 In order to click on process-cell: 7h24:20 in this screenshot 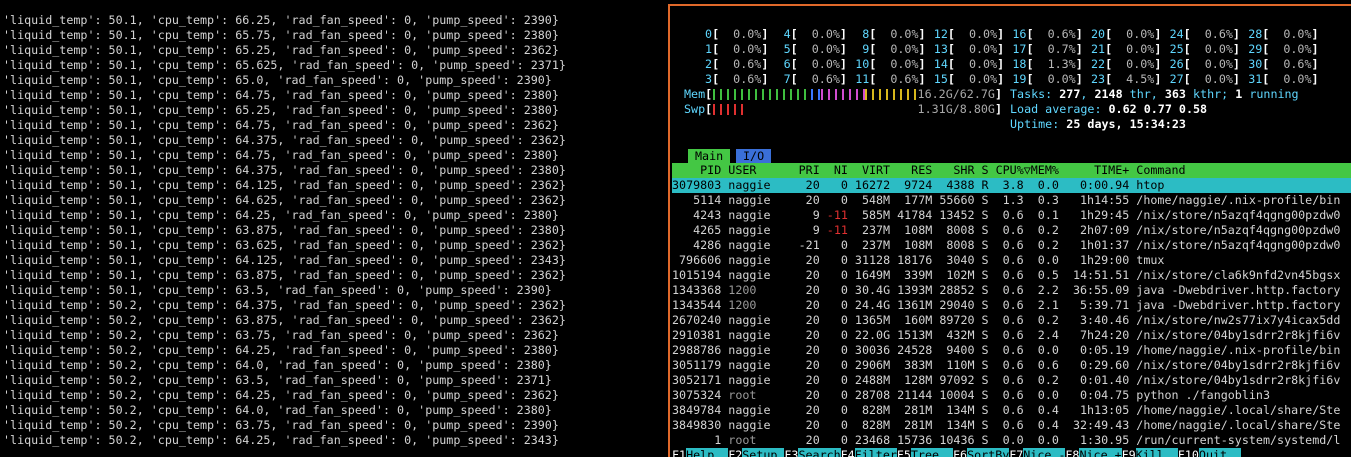, I will do `click(1105, 335)`.